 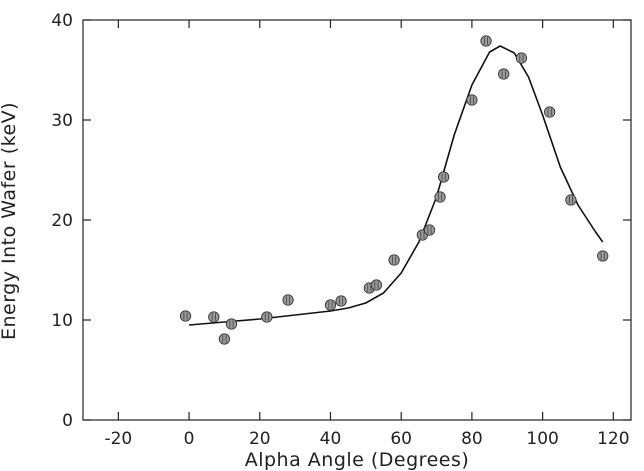 What do you see at coordinates (62, 221) in the screenshot?
I see `y-tick-label: 20` at bounding box center [62, 221].